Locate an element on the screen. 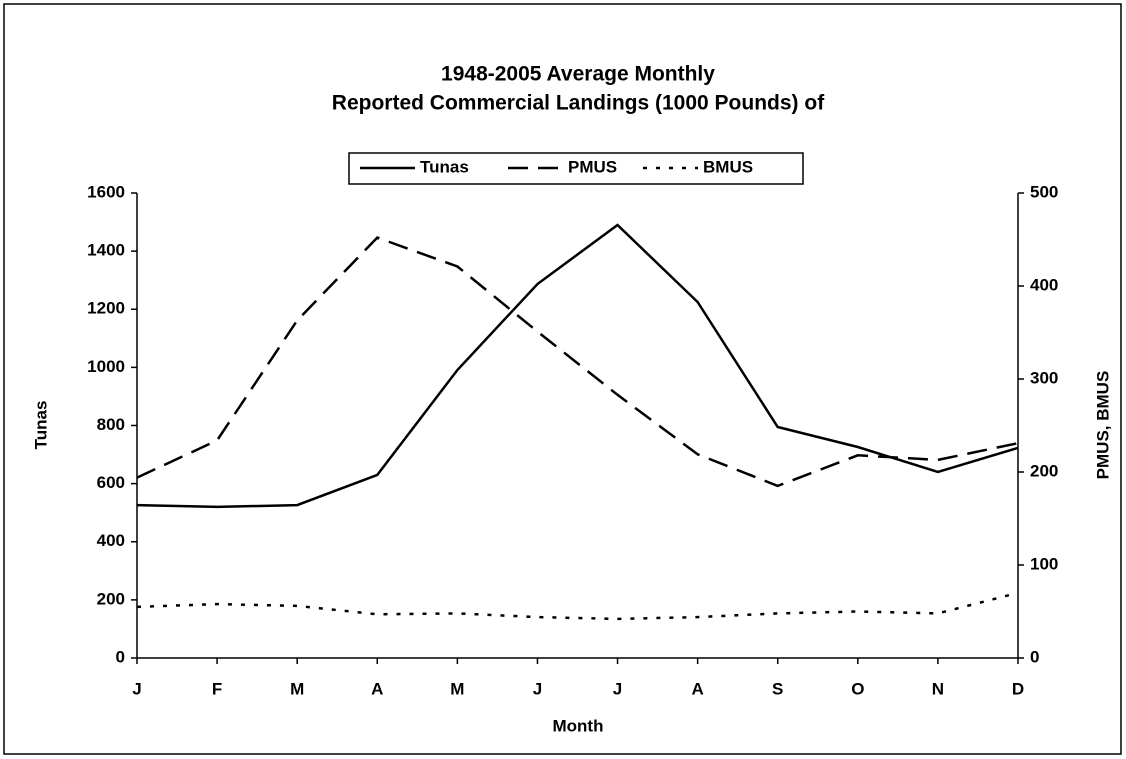 Image resolution: width=1126 pixels, height=759 pixels. x-tick-label: D is located at coordinates (1018, 688).